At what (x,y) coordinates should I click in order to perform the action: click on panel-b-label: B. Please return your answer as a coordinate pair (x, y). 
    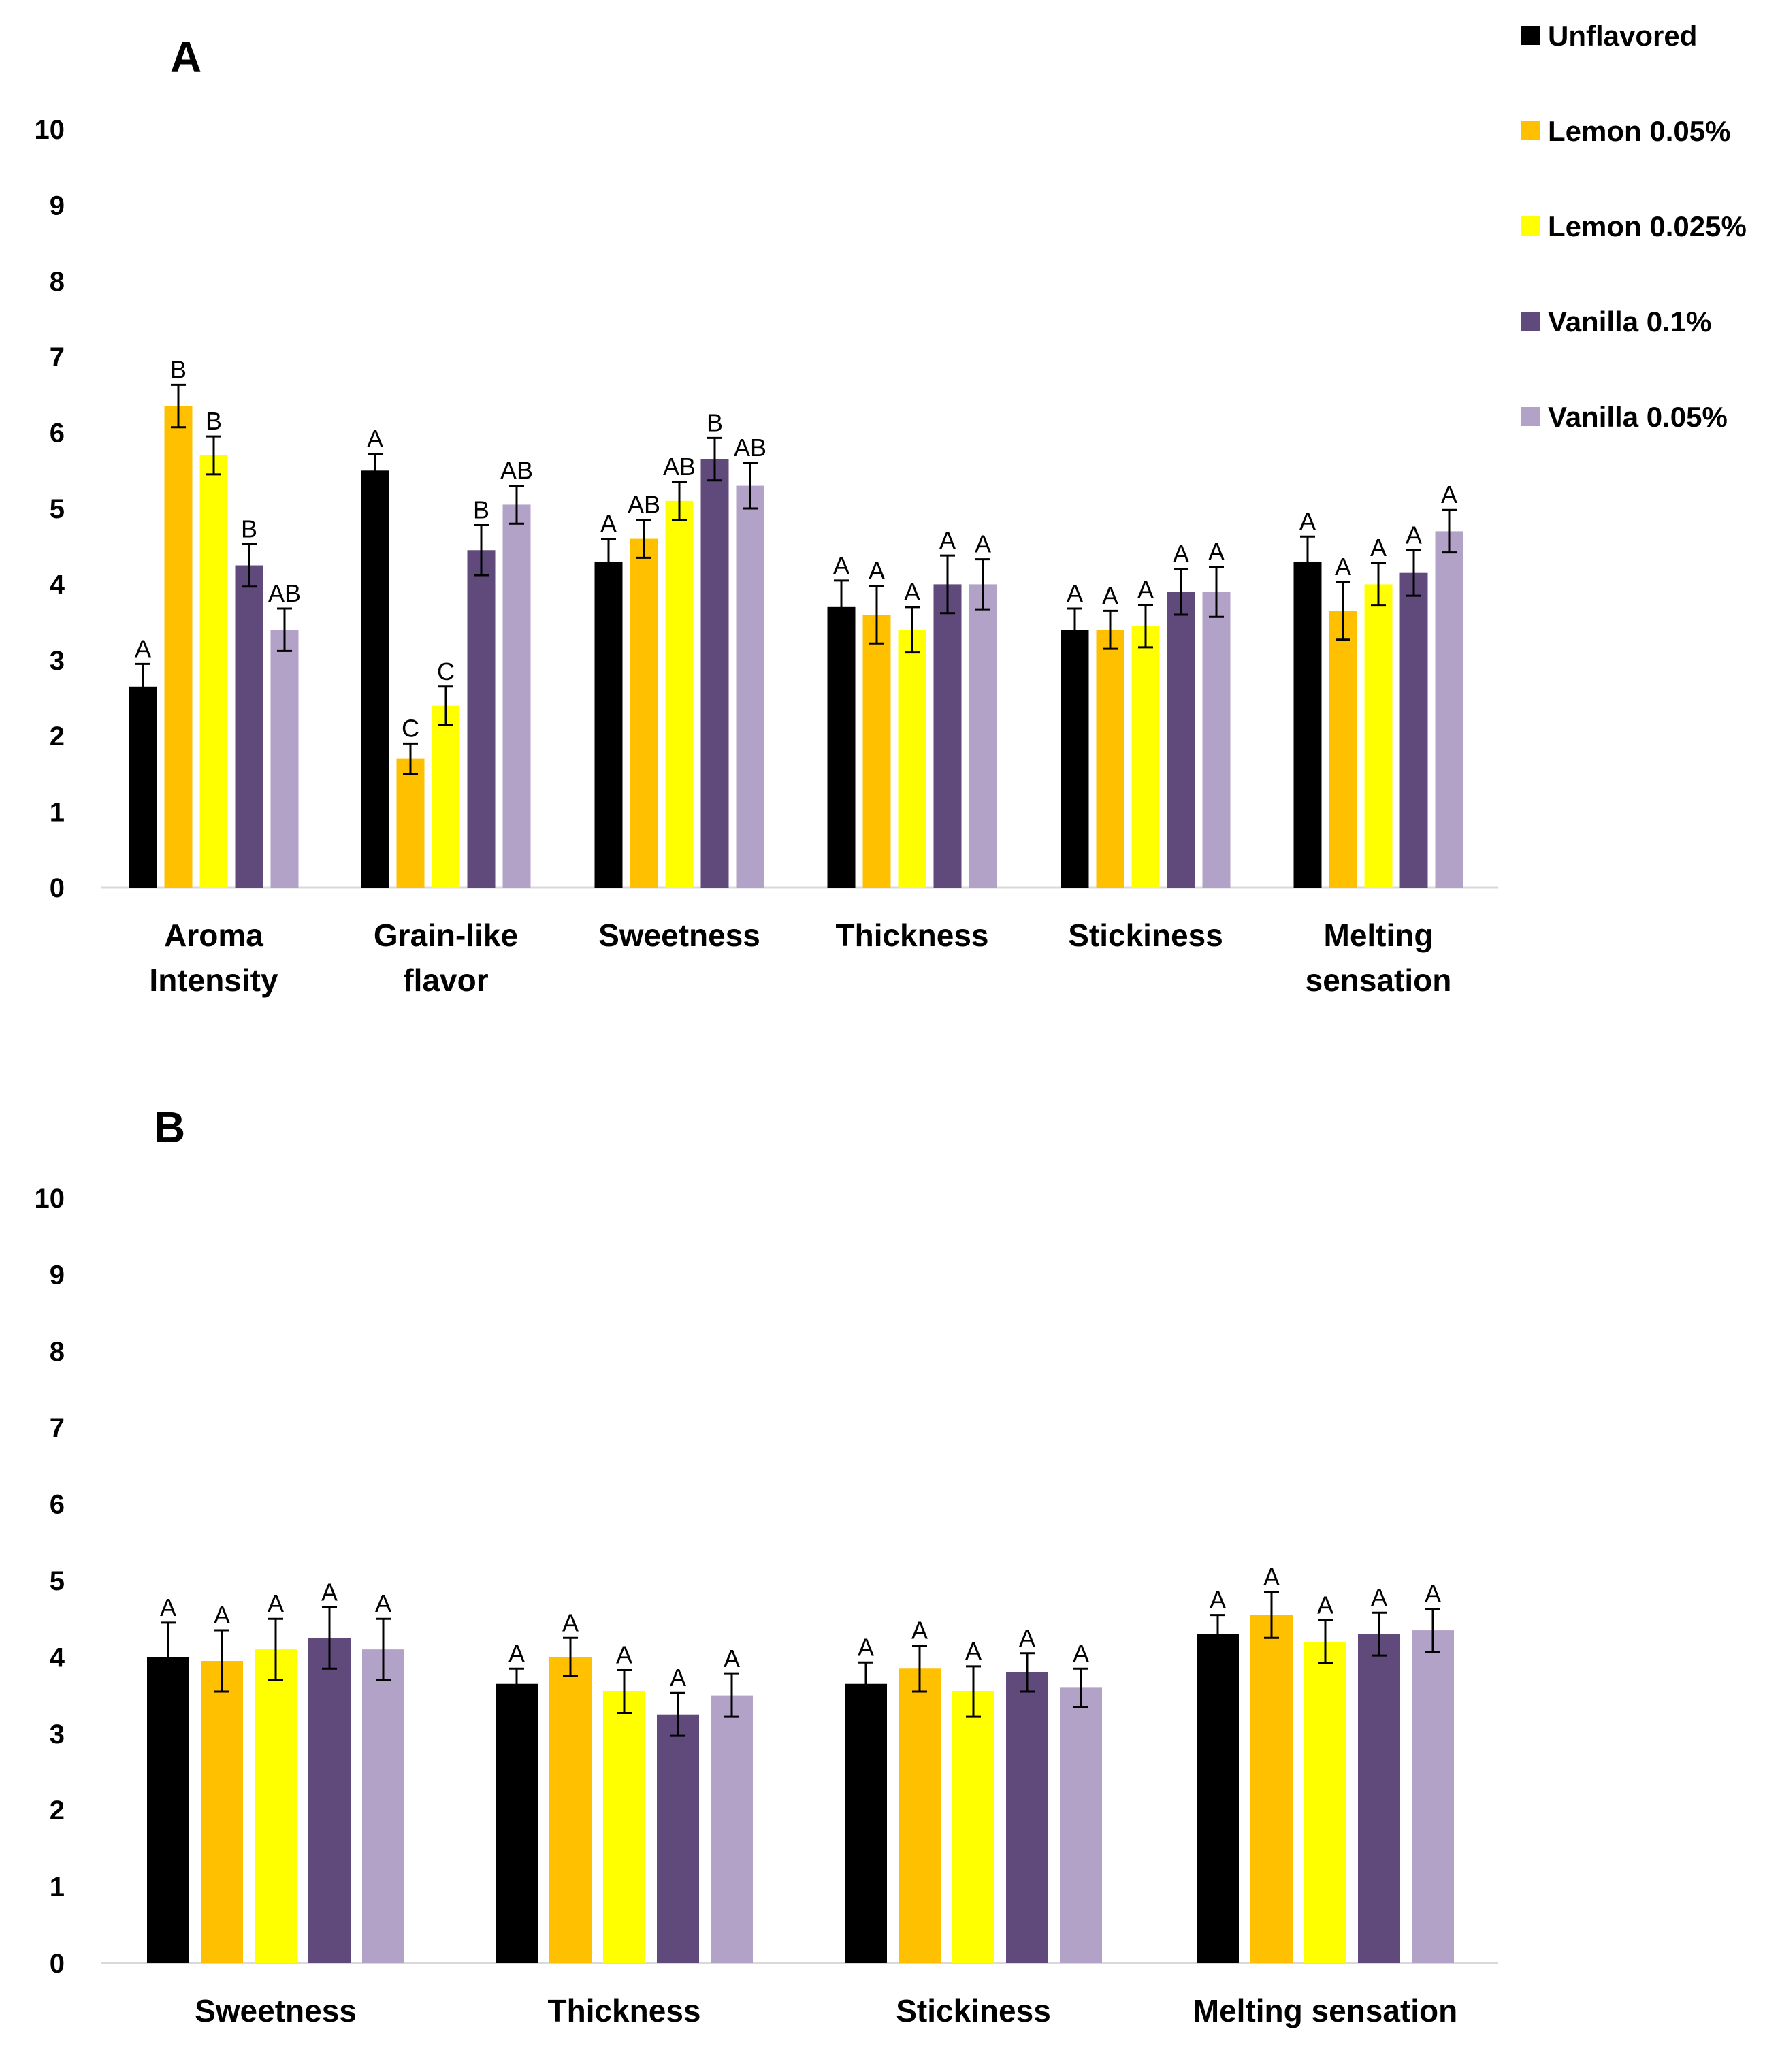
    Looking at the image, I should click on (169, 1127).